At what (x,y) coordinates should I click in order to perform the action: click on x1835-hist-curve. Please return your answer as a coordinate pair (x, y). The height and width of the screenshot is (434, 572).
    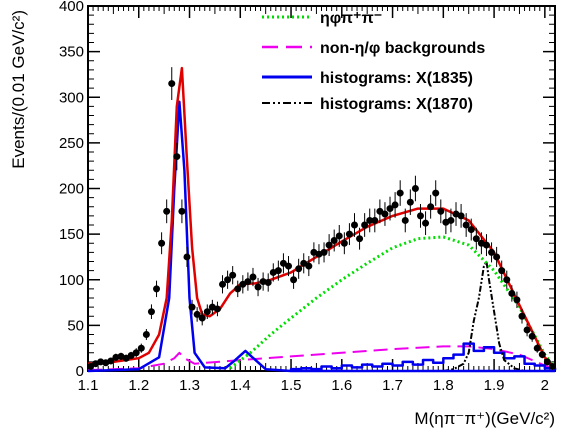
    Looking at the image, I should click on (423, 356).